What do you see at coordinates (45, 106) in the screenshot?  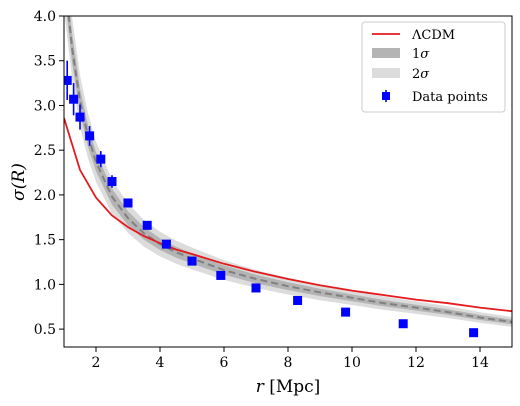 I see `y-tick-label: 3.0` at bounding box center [45, 106].